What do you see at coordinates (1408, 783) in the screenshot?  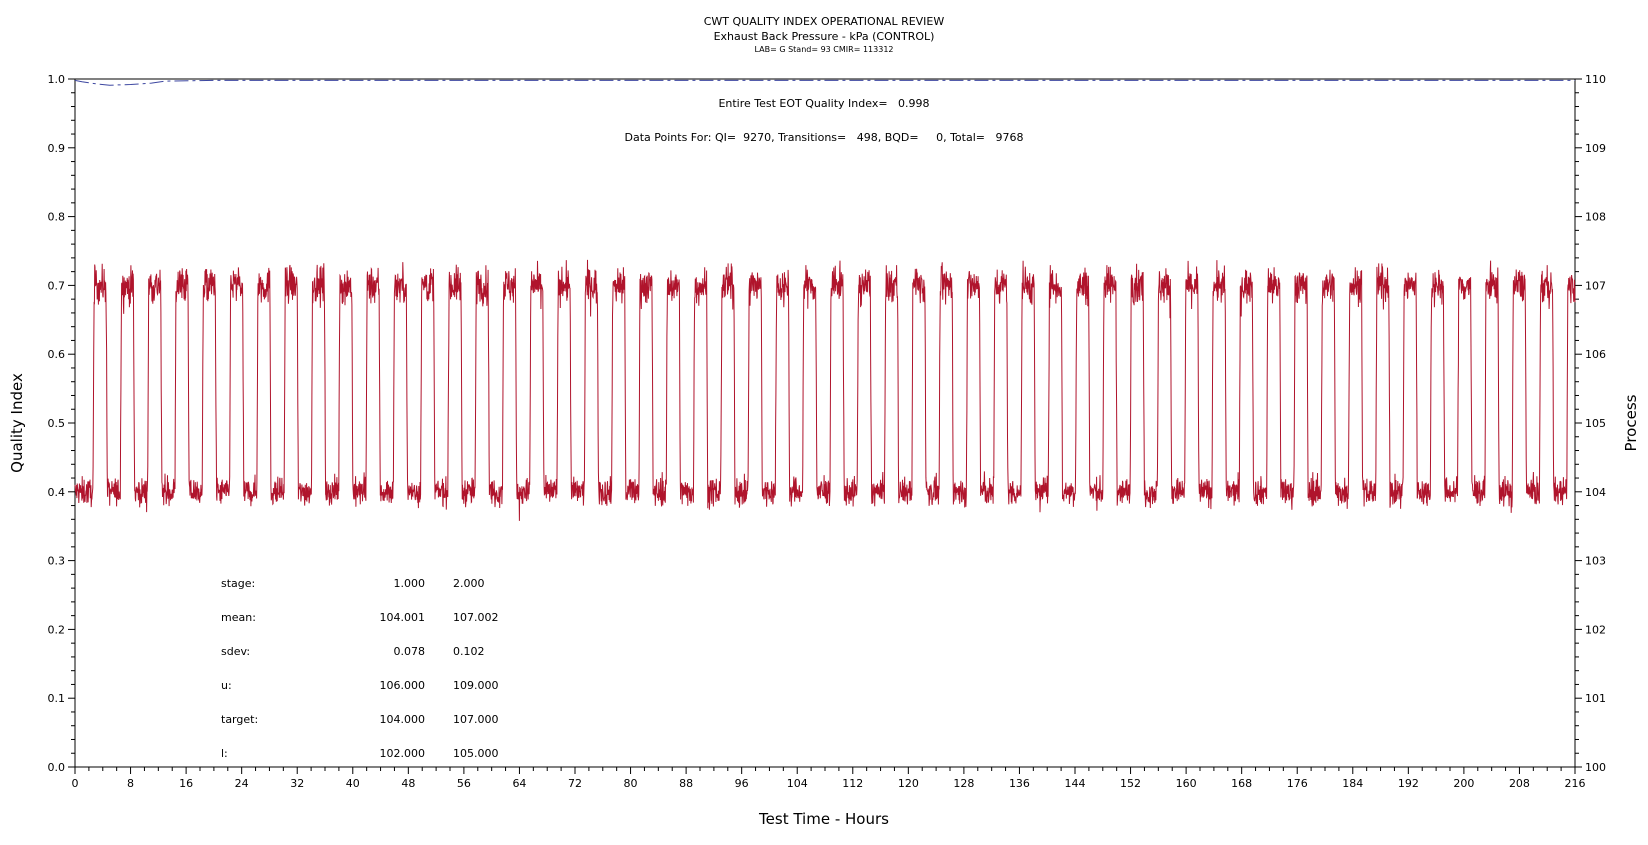 I see `x-tick-label-192: 192` at bounding box center [1408, 783].